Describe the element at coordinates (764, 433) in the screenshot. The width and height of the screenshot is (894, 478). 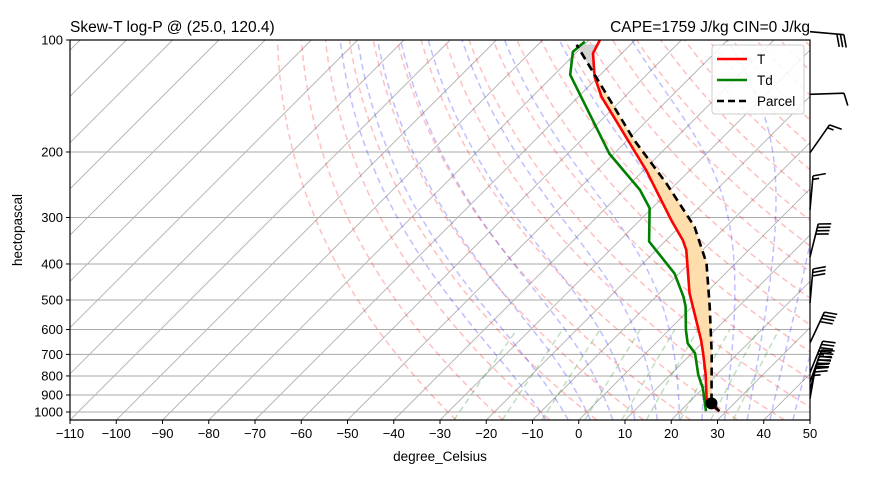
I see `x-tick-label: 40` at that location.